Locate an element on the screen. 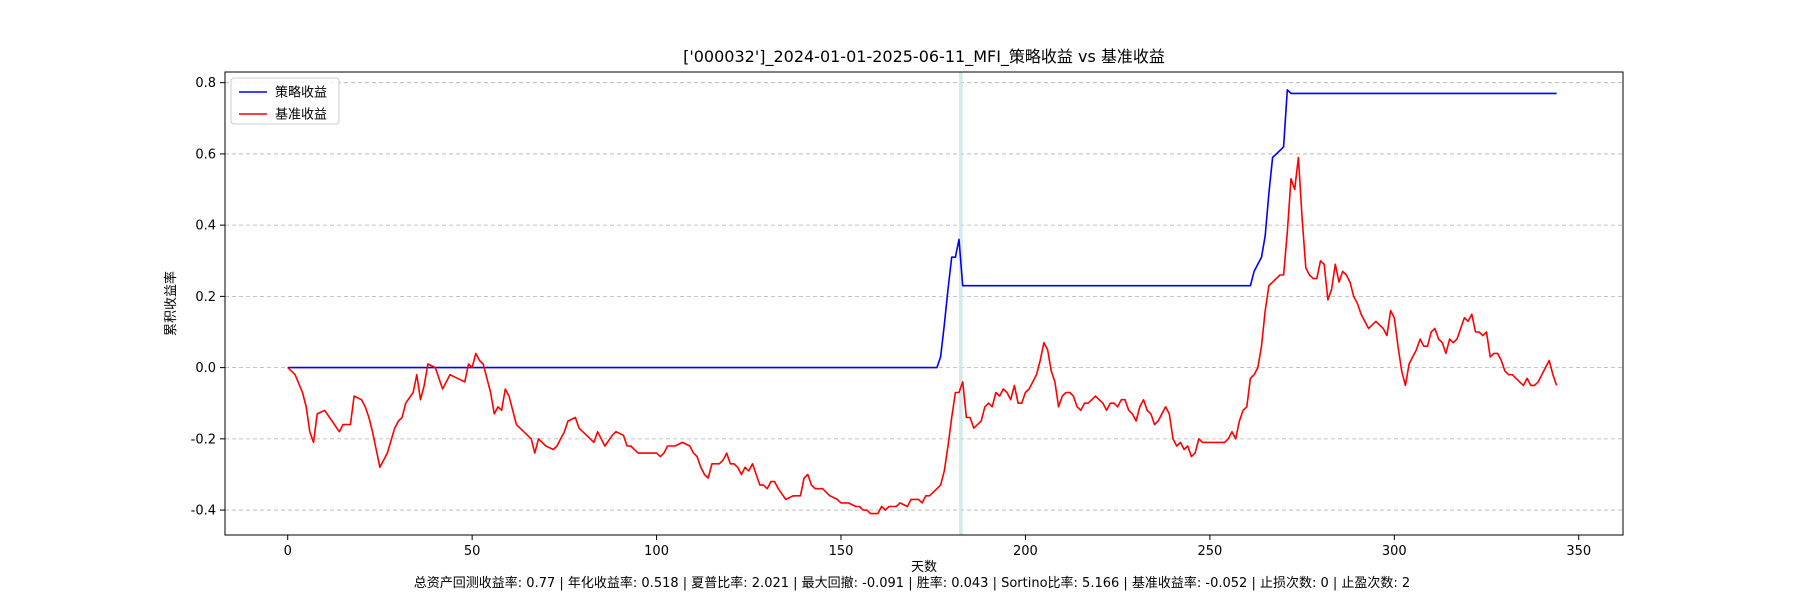  x-tick-label: 250 is located at coordinates (1209, 551).